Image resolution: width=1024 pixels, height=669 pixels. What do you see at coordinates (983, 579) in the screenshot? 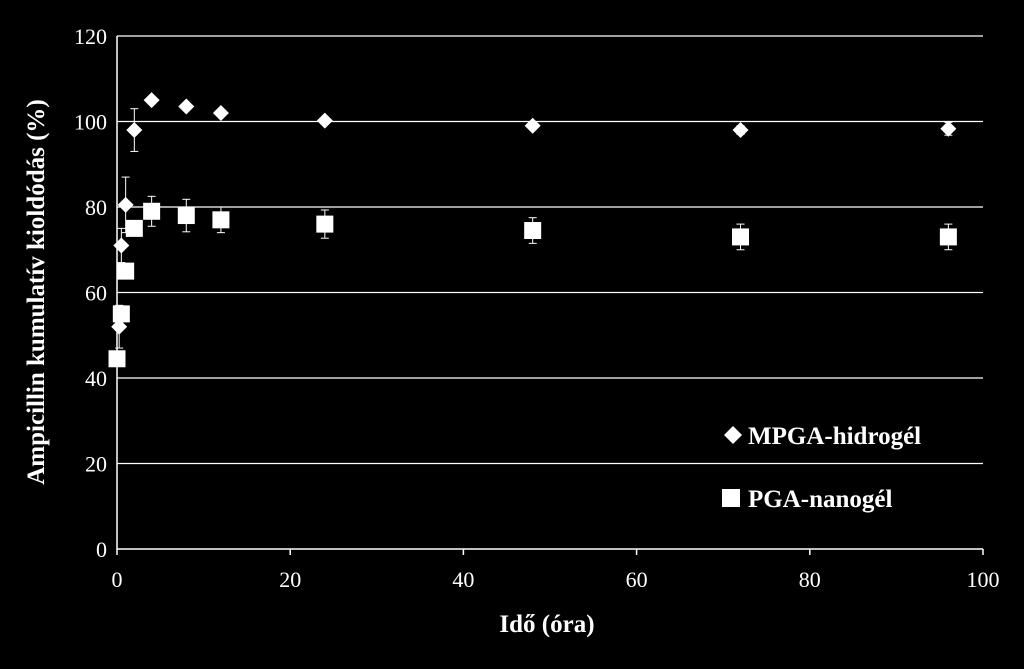
I see `x-tick-label-100: 100` at bounding box center [983, 579].